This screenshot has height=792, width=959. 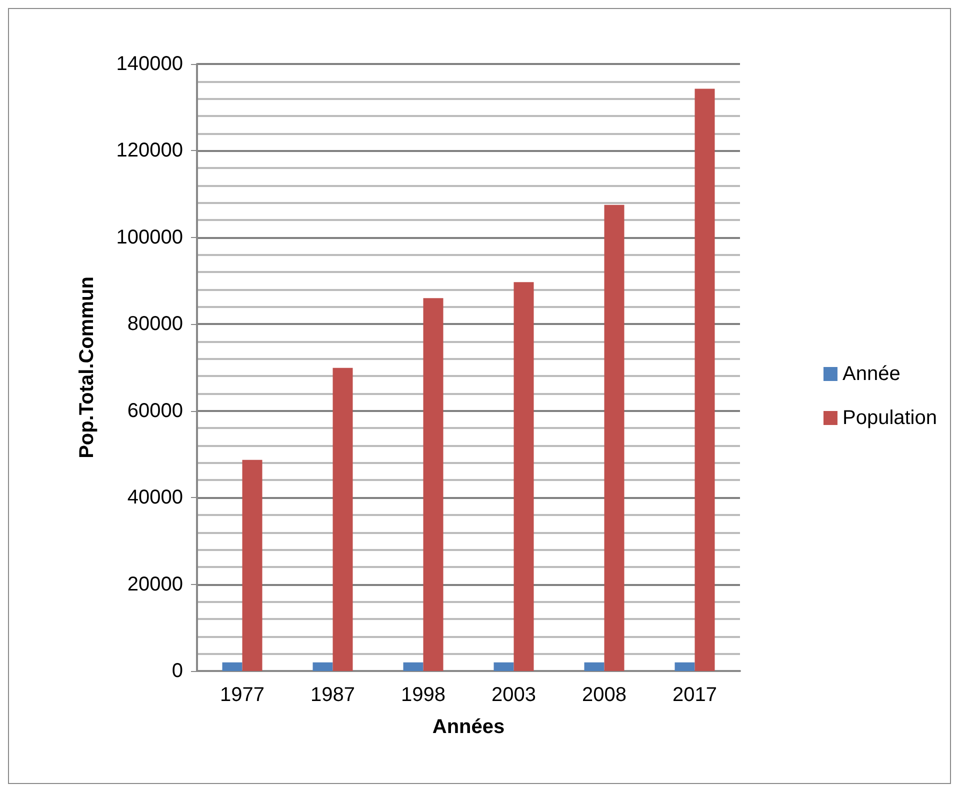 What do you see at coordinates (468, 727) in the screenshot?
I see `x-axis-title: Années` at bounding box center [468, 727].